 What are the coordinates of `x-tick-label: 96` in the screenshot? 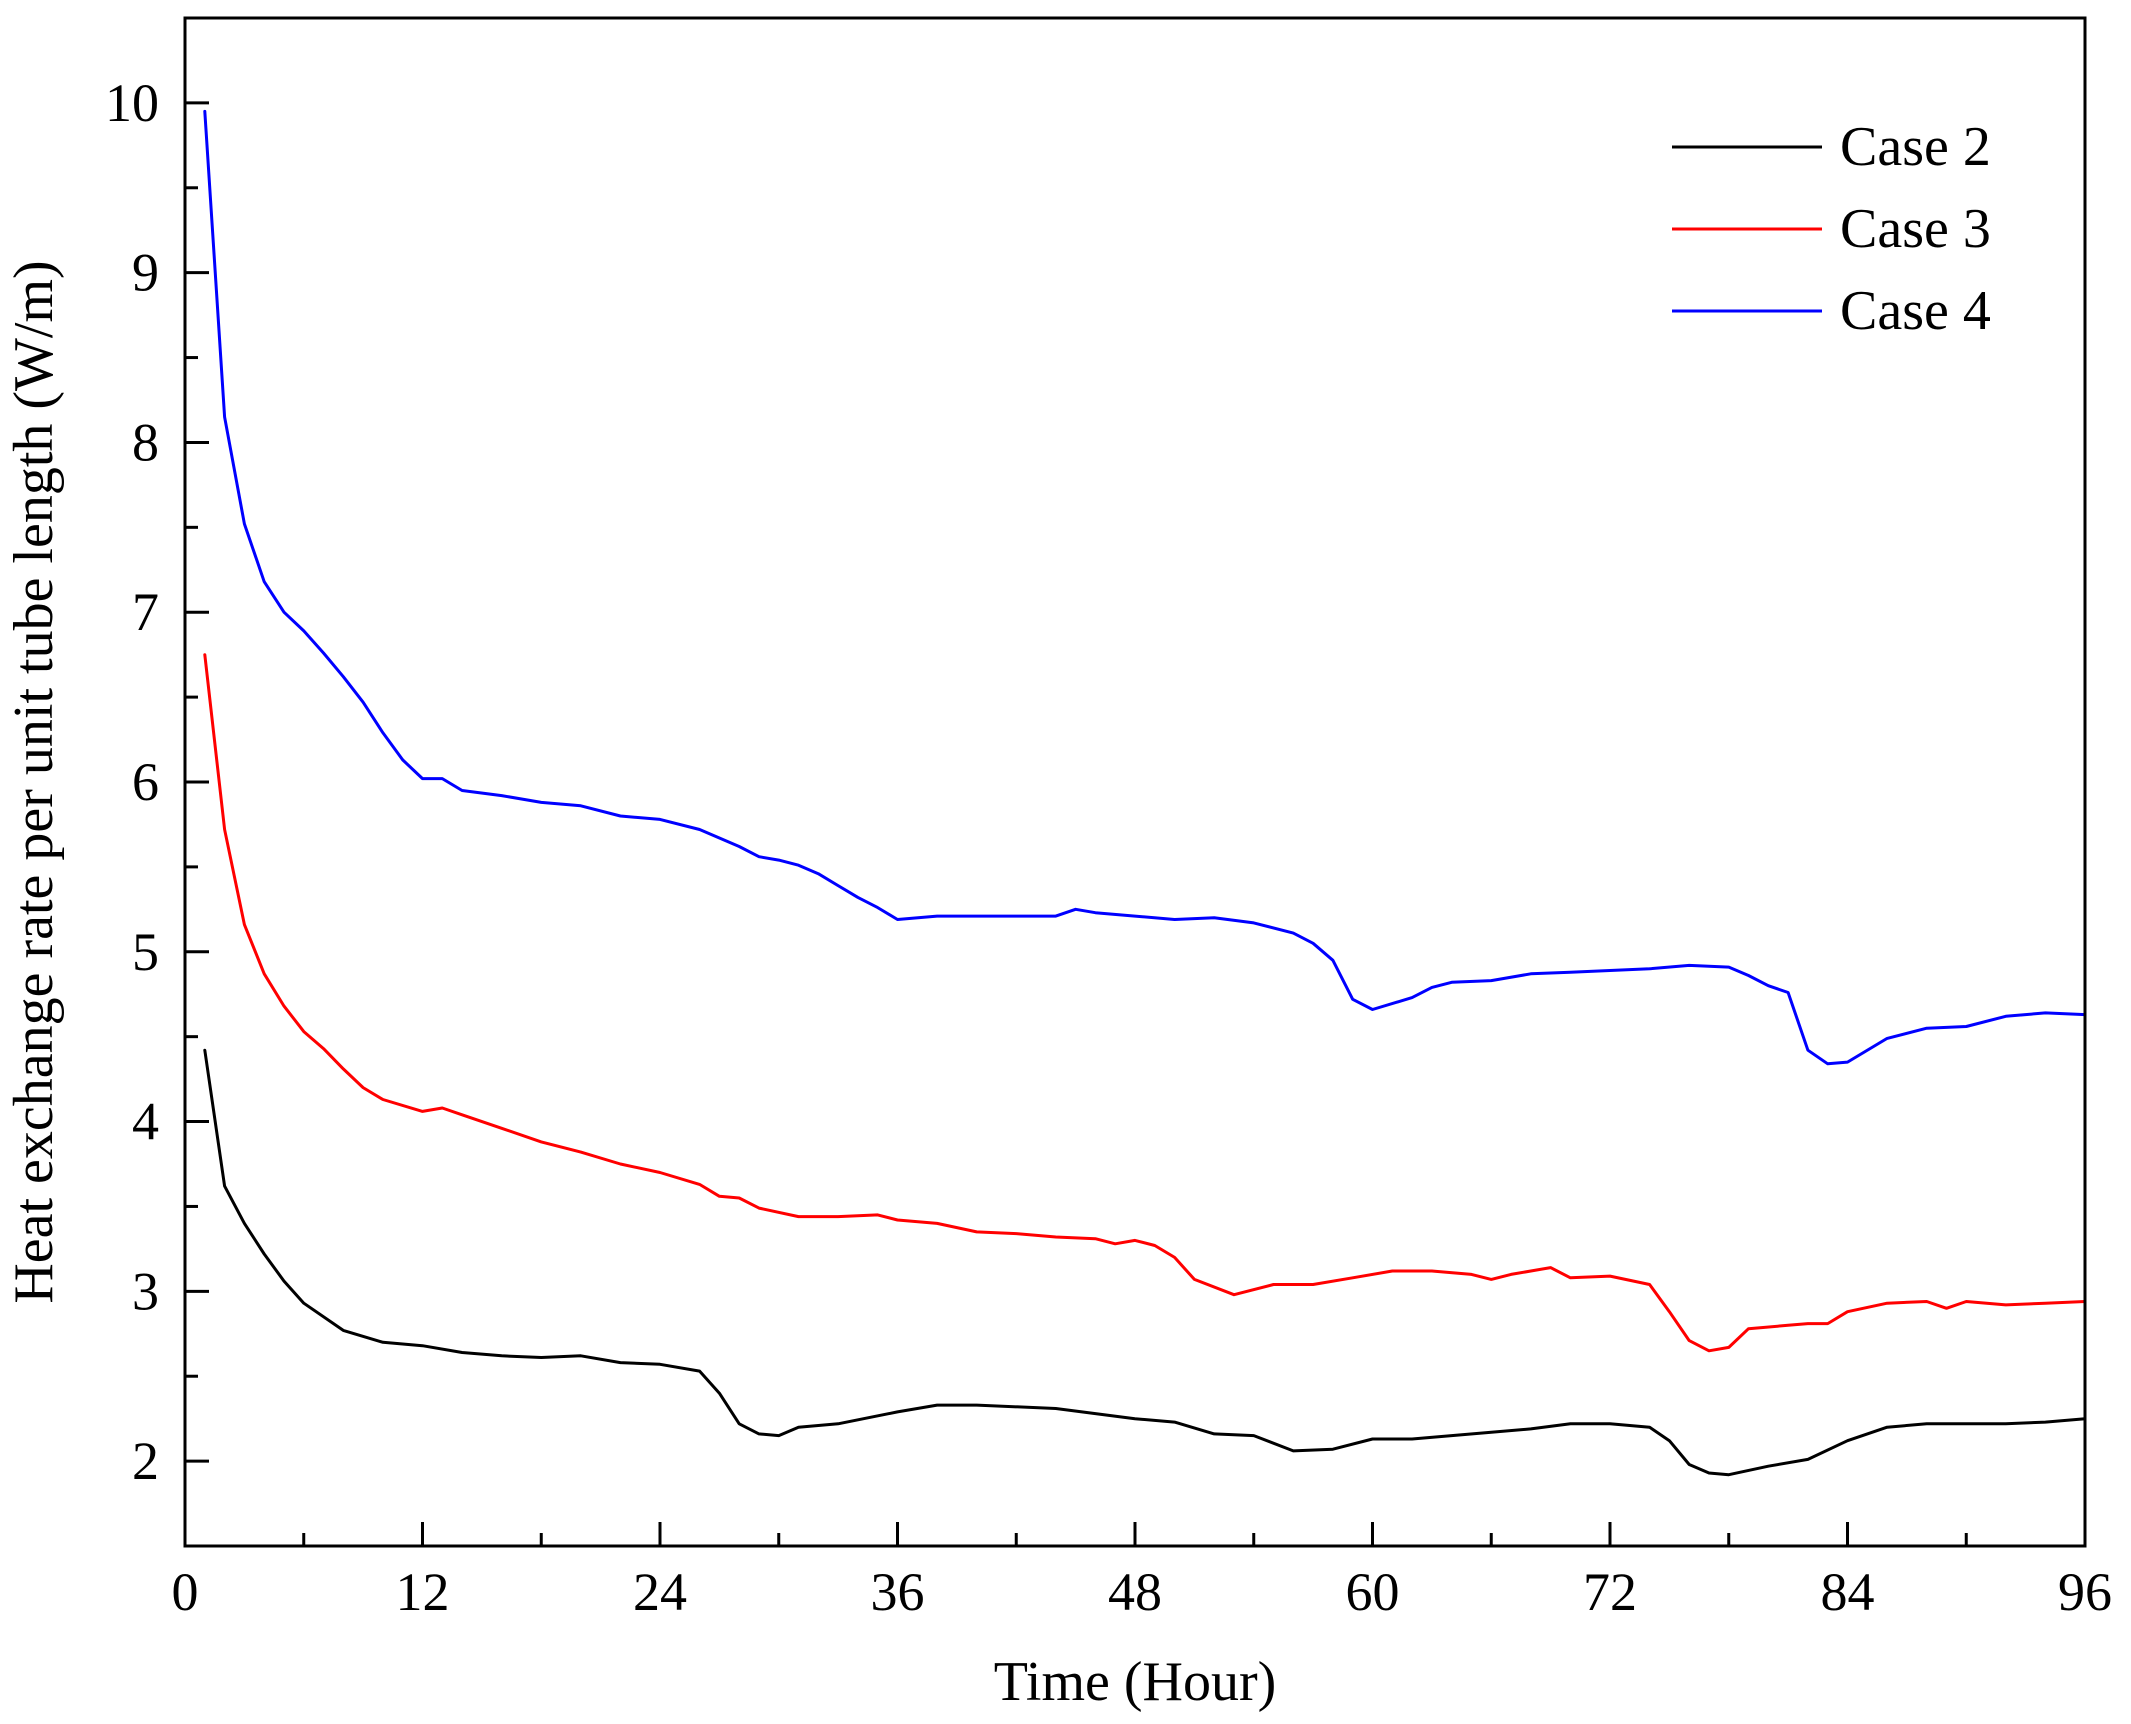 It's located at (2085, 1592).